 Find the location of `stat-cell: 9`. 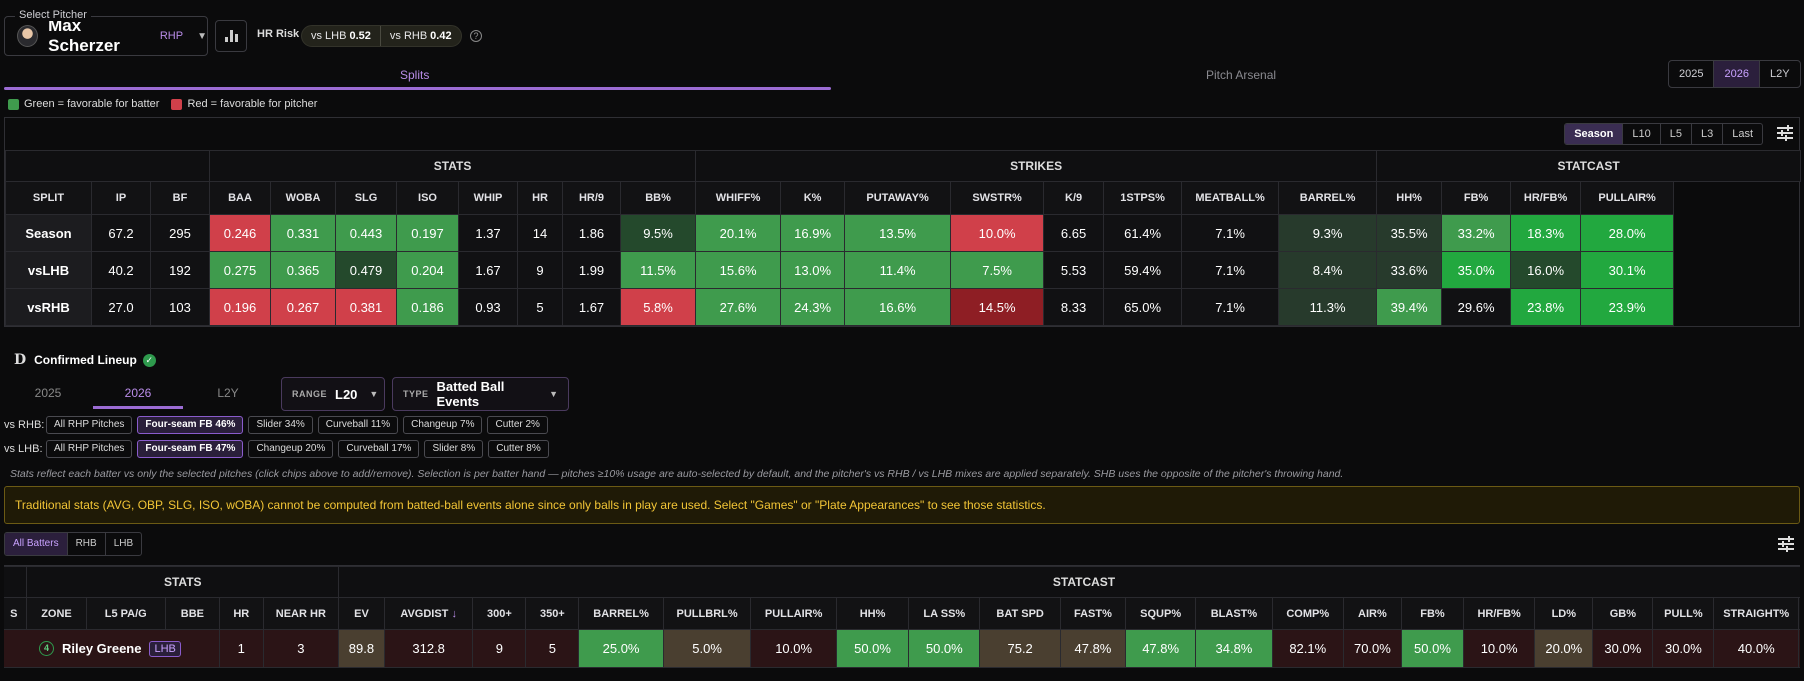

stat-cell: 9 is located at coordinates (540, 270).